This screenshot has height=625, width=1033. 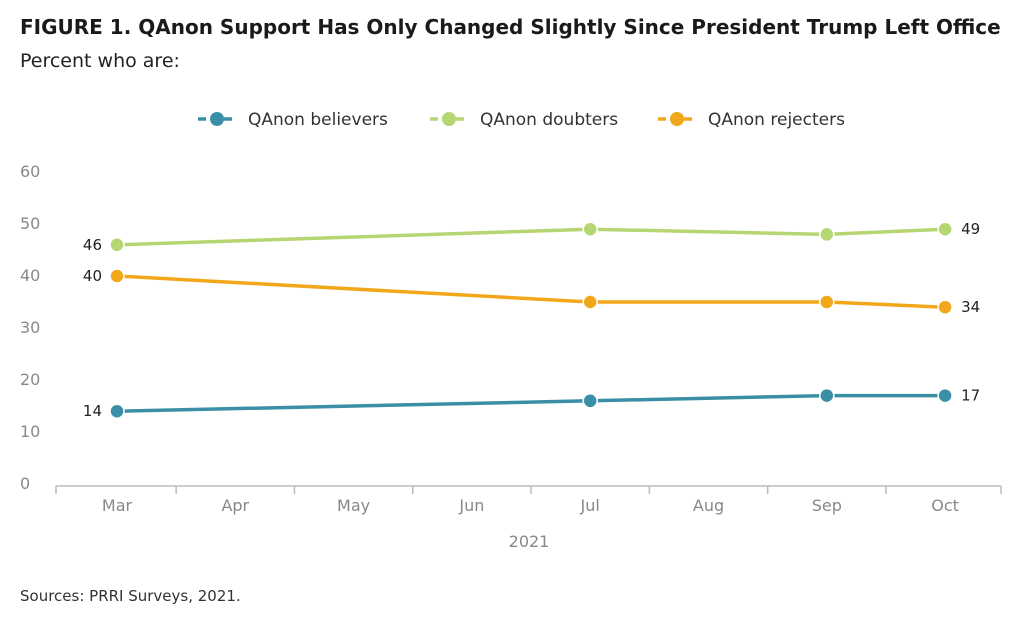 I want to click on x-tick-label: May, so click(x=353, y=505).